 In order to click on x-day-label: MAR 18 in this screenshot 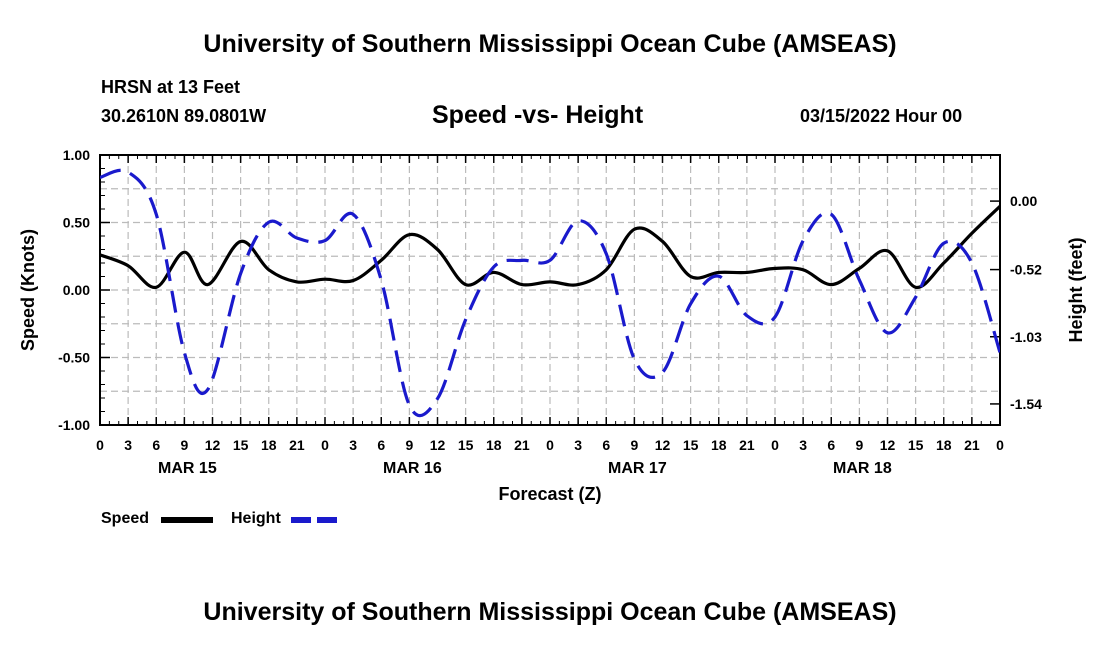, I will do `click(862, 468)`.